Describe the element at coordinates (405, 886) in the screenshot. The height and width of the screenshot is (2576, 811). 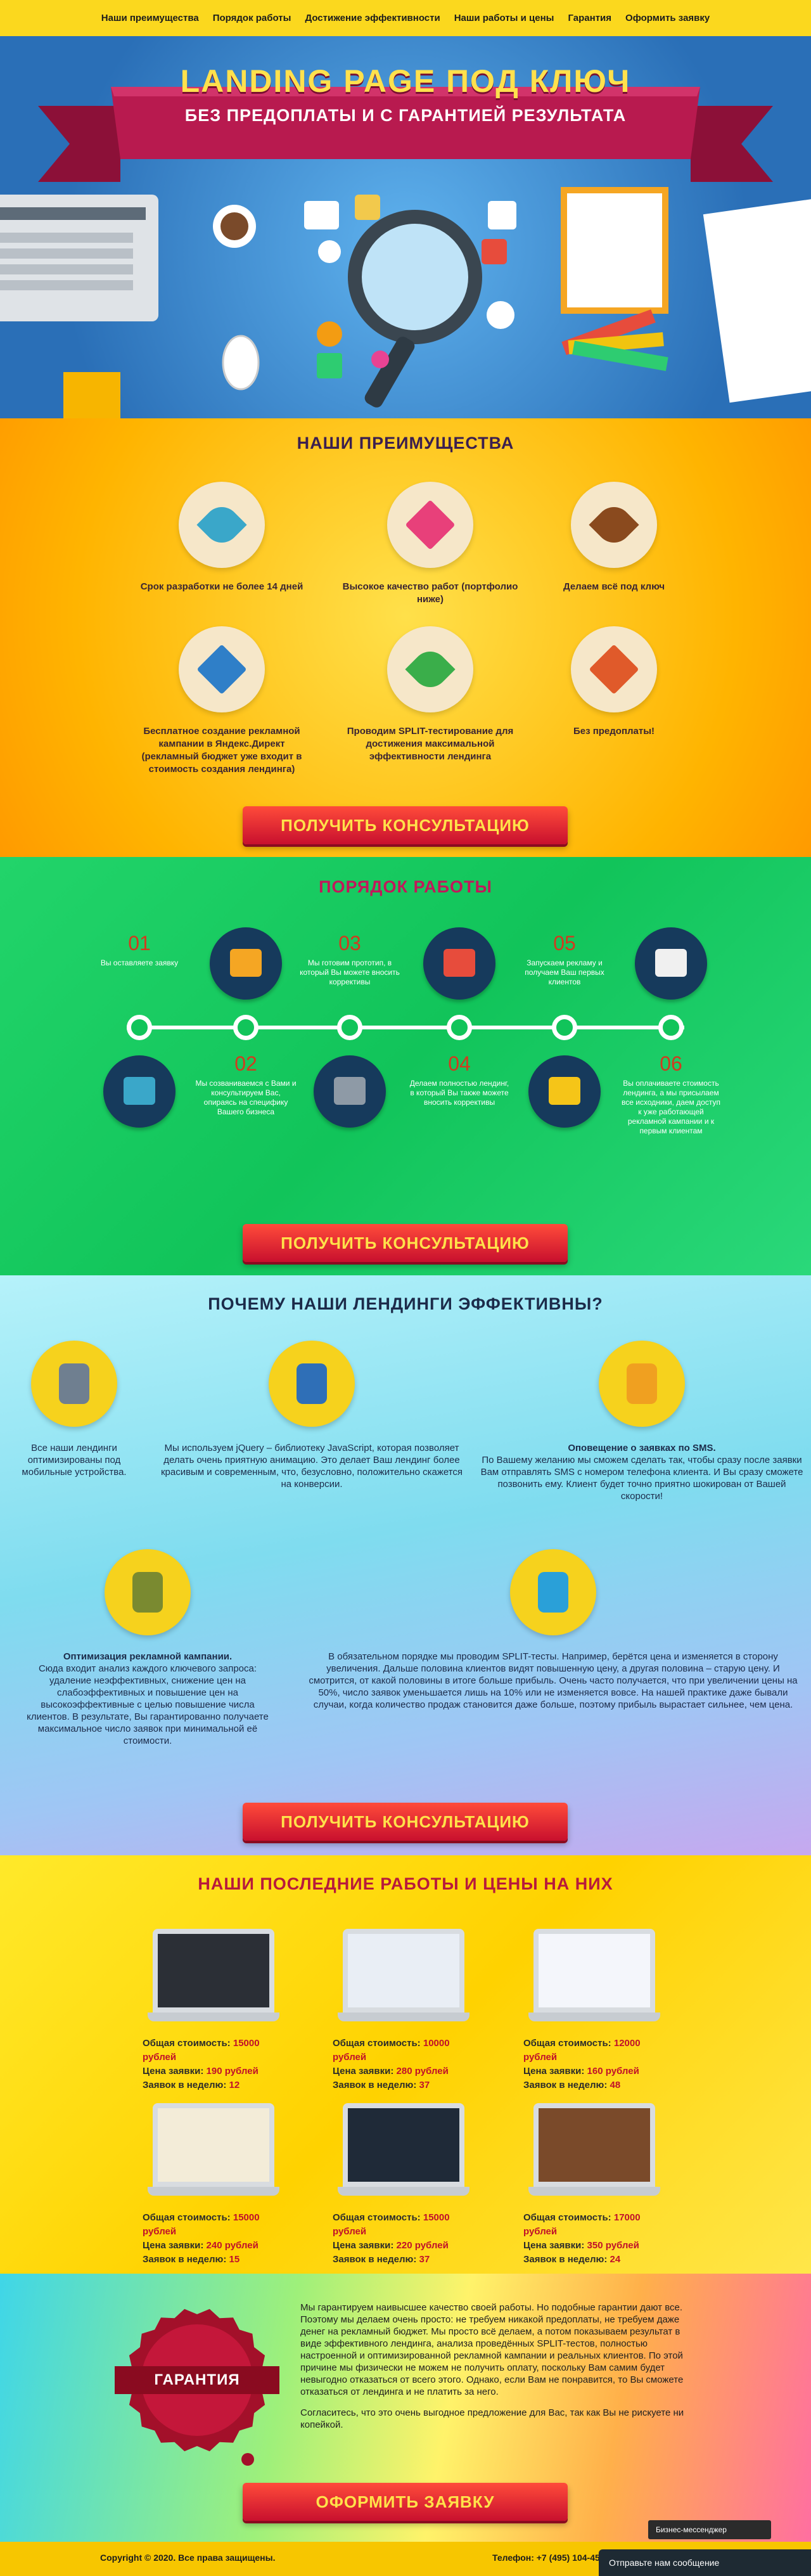
I see `section-title: ПОРЯДОК РАБОТЫ` at that location.